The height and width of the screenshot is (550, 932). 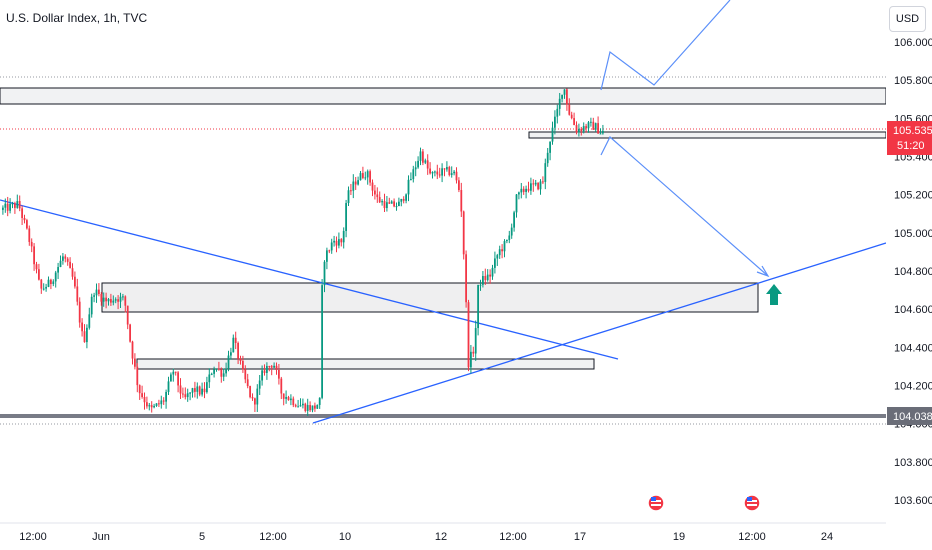 What do you see at coordinates (365, 364) in the screenshot?
I see `small-zone-bottom` at bounding box center [365, 364].